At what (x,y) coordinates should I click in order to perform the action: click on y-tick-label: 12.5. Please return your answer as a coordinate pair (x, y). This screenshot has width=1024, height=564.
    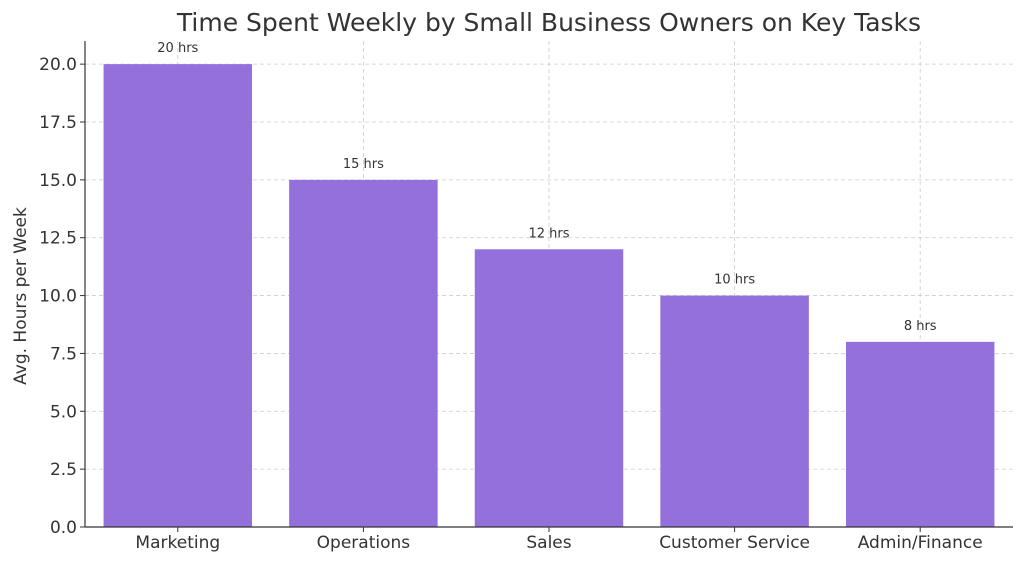
    Looking at the image, I should click on (58, 239).